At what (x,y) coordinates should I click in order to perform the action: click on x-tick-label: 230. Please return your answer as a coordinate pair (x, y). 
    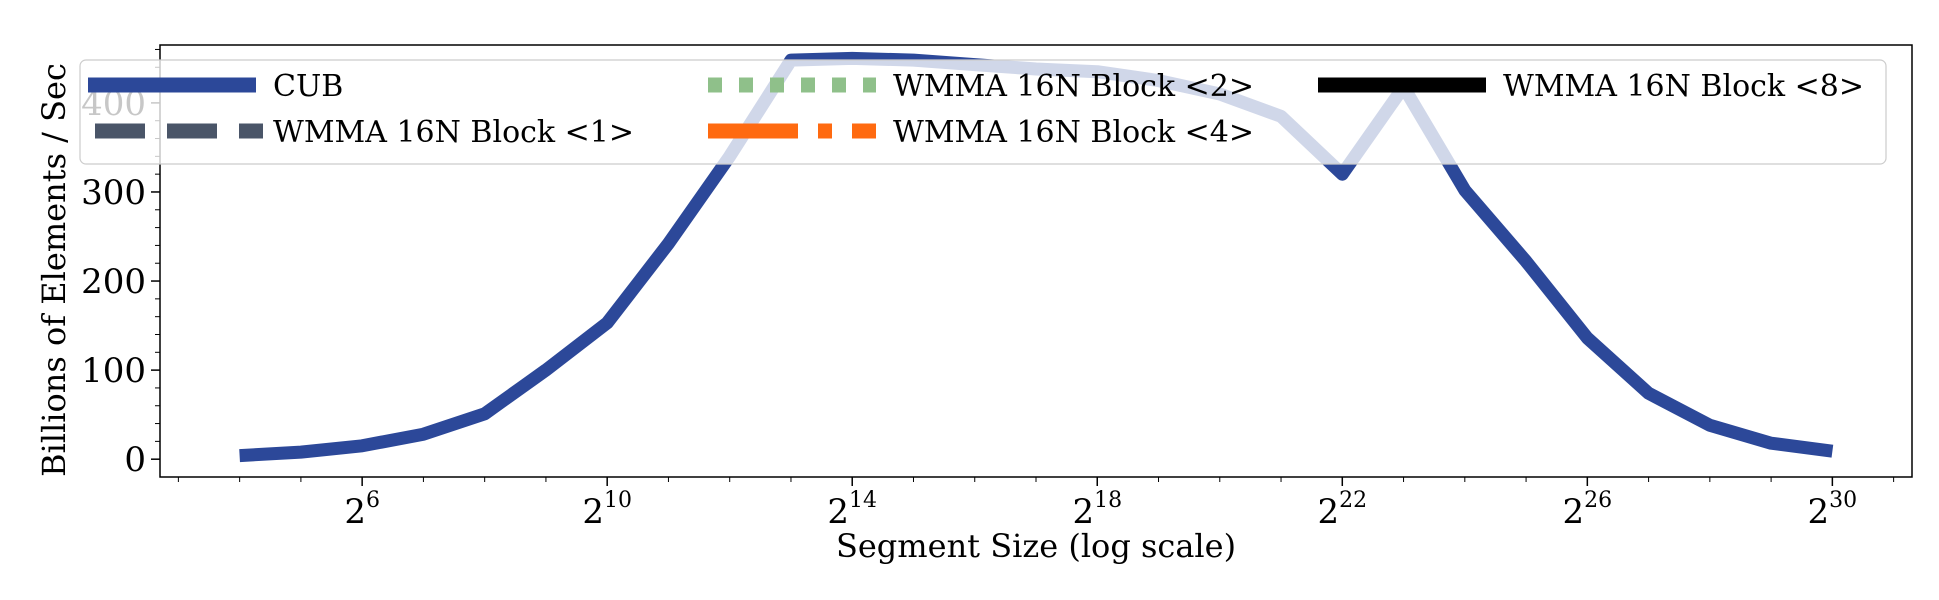
    Looking at the image, I should click on (1833, 510).